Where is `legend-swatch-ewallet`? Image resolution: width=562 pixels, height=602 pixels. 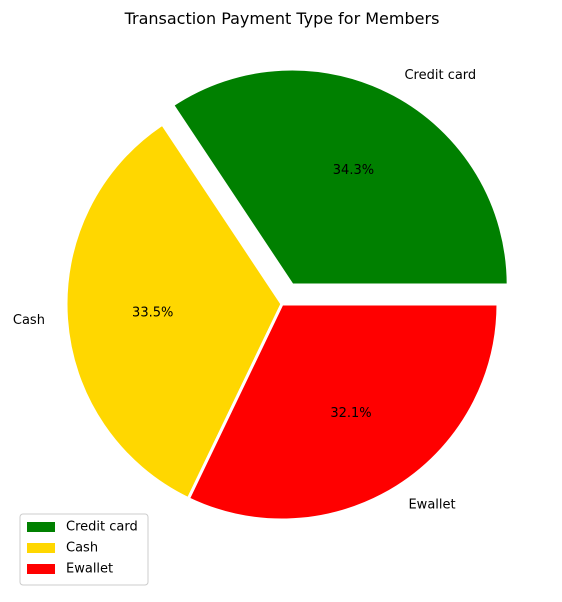 legend-swatch-ewallet is located at coordinates (41, 569).